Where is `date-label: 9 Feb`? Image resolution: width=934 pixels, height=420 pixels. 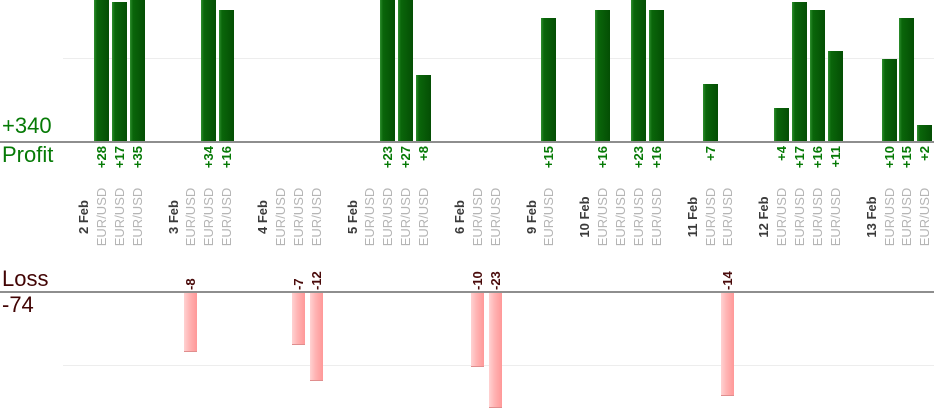 date-label: 9 Feb is located at coordinates (531, 217).